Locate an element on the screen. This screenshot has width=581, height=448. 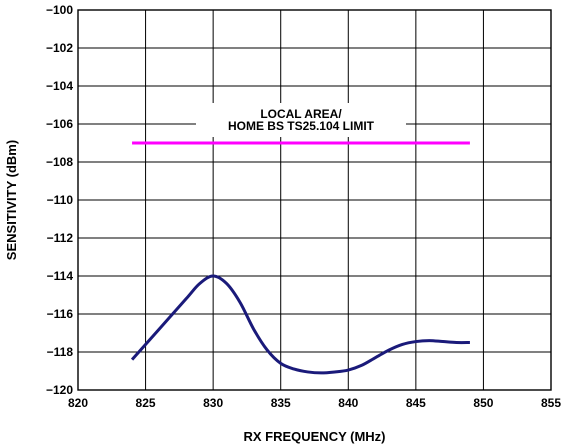
y-tick-label: −104 is located at coordinates (59, 86).